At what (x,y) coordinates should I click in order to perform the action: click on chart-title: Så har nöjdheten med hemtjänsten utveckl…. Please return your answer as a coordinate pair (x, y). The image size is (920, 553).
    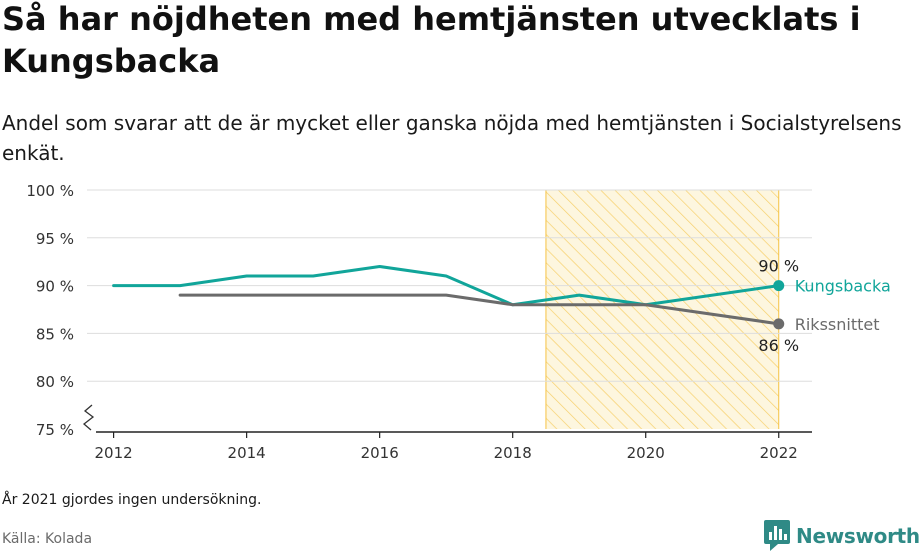
    Looking at the image, I should click on (431, 40).